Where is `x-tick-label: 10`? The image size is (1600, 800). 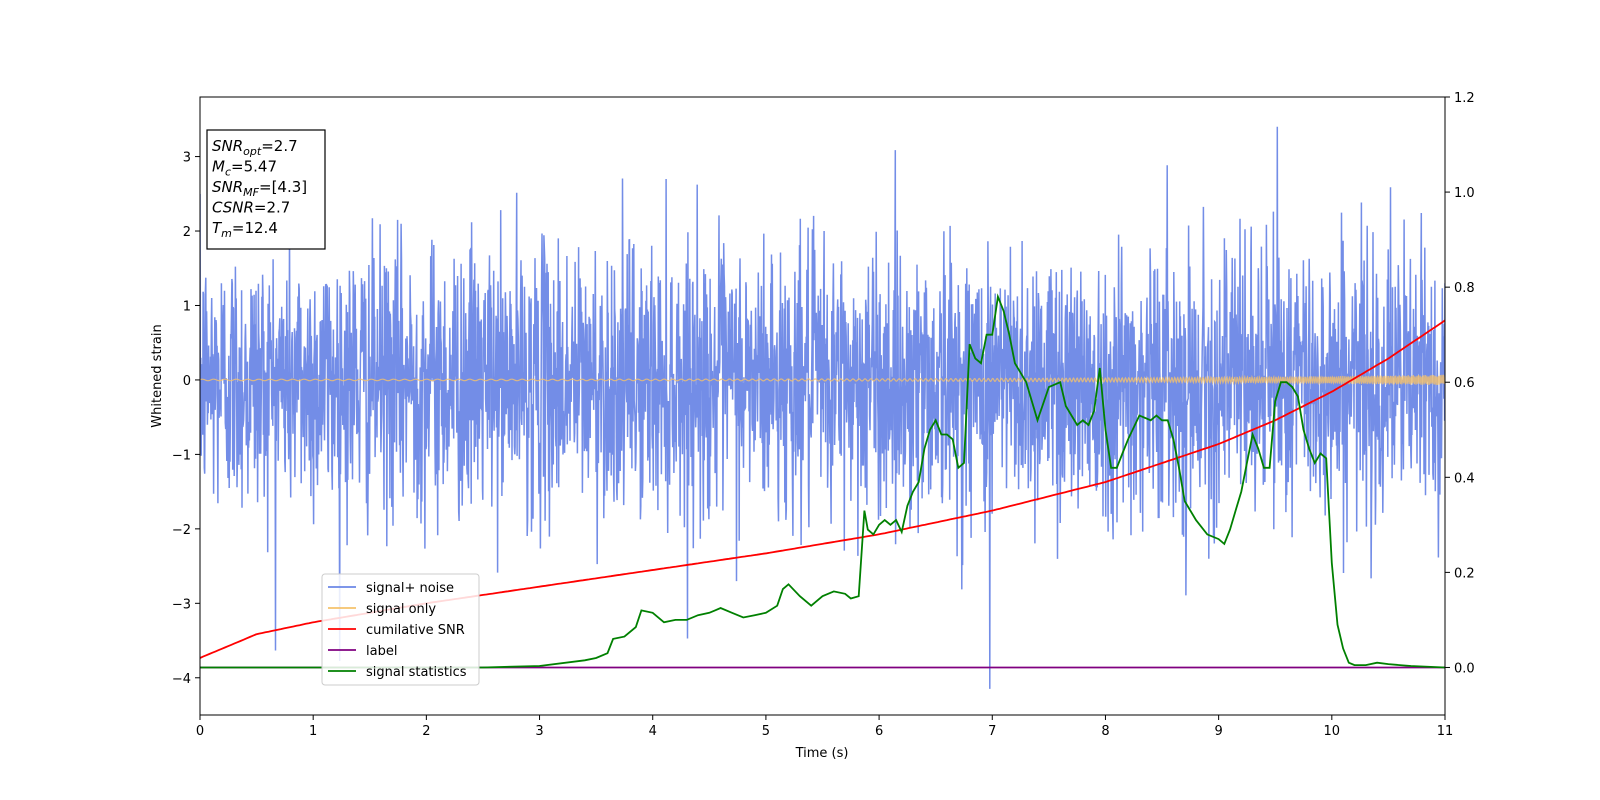
x-tick-label: 10 is located at coordinates (1332, 731).